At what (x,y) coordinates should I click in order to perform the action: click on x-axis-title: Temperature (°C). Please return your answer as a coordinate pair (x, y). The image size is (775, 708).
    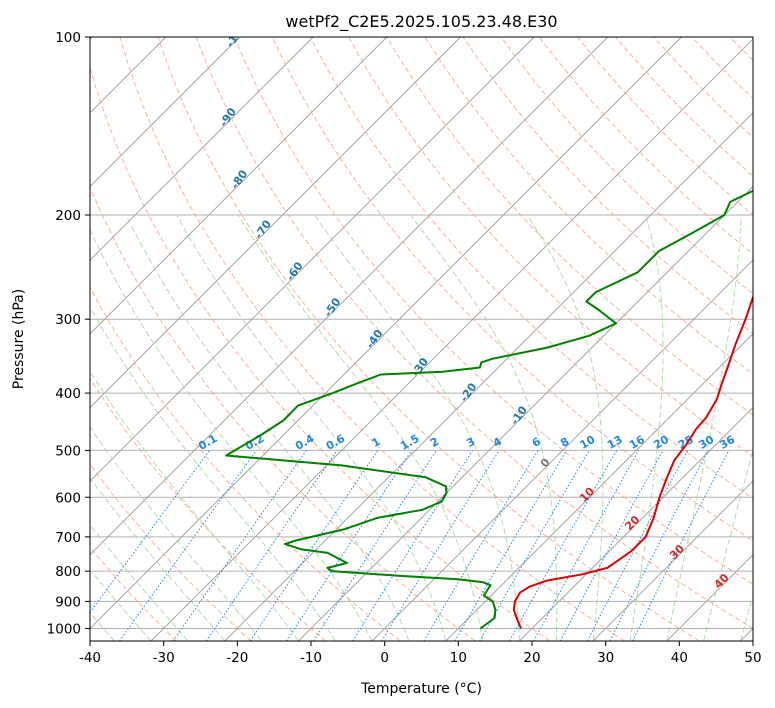
    Looking at the image, I should click on (421, 689).